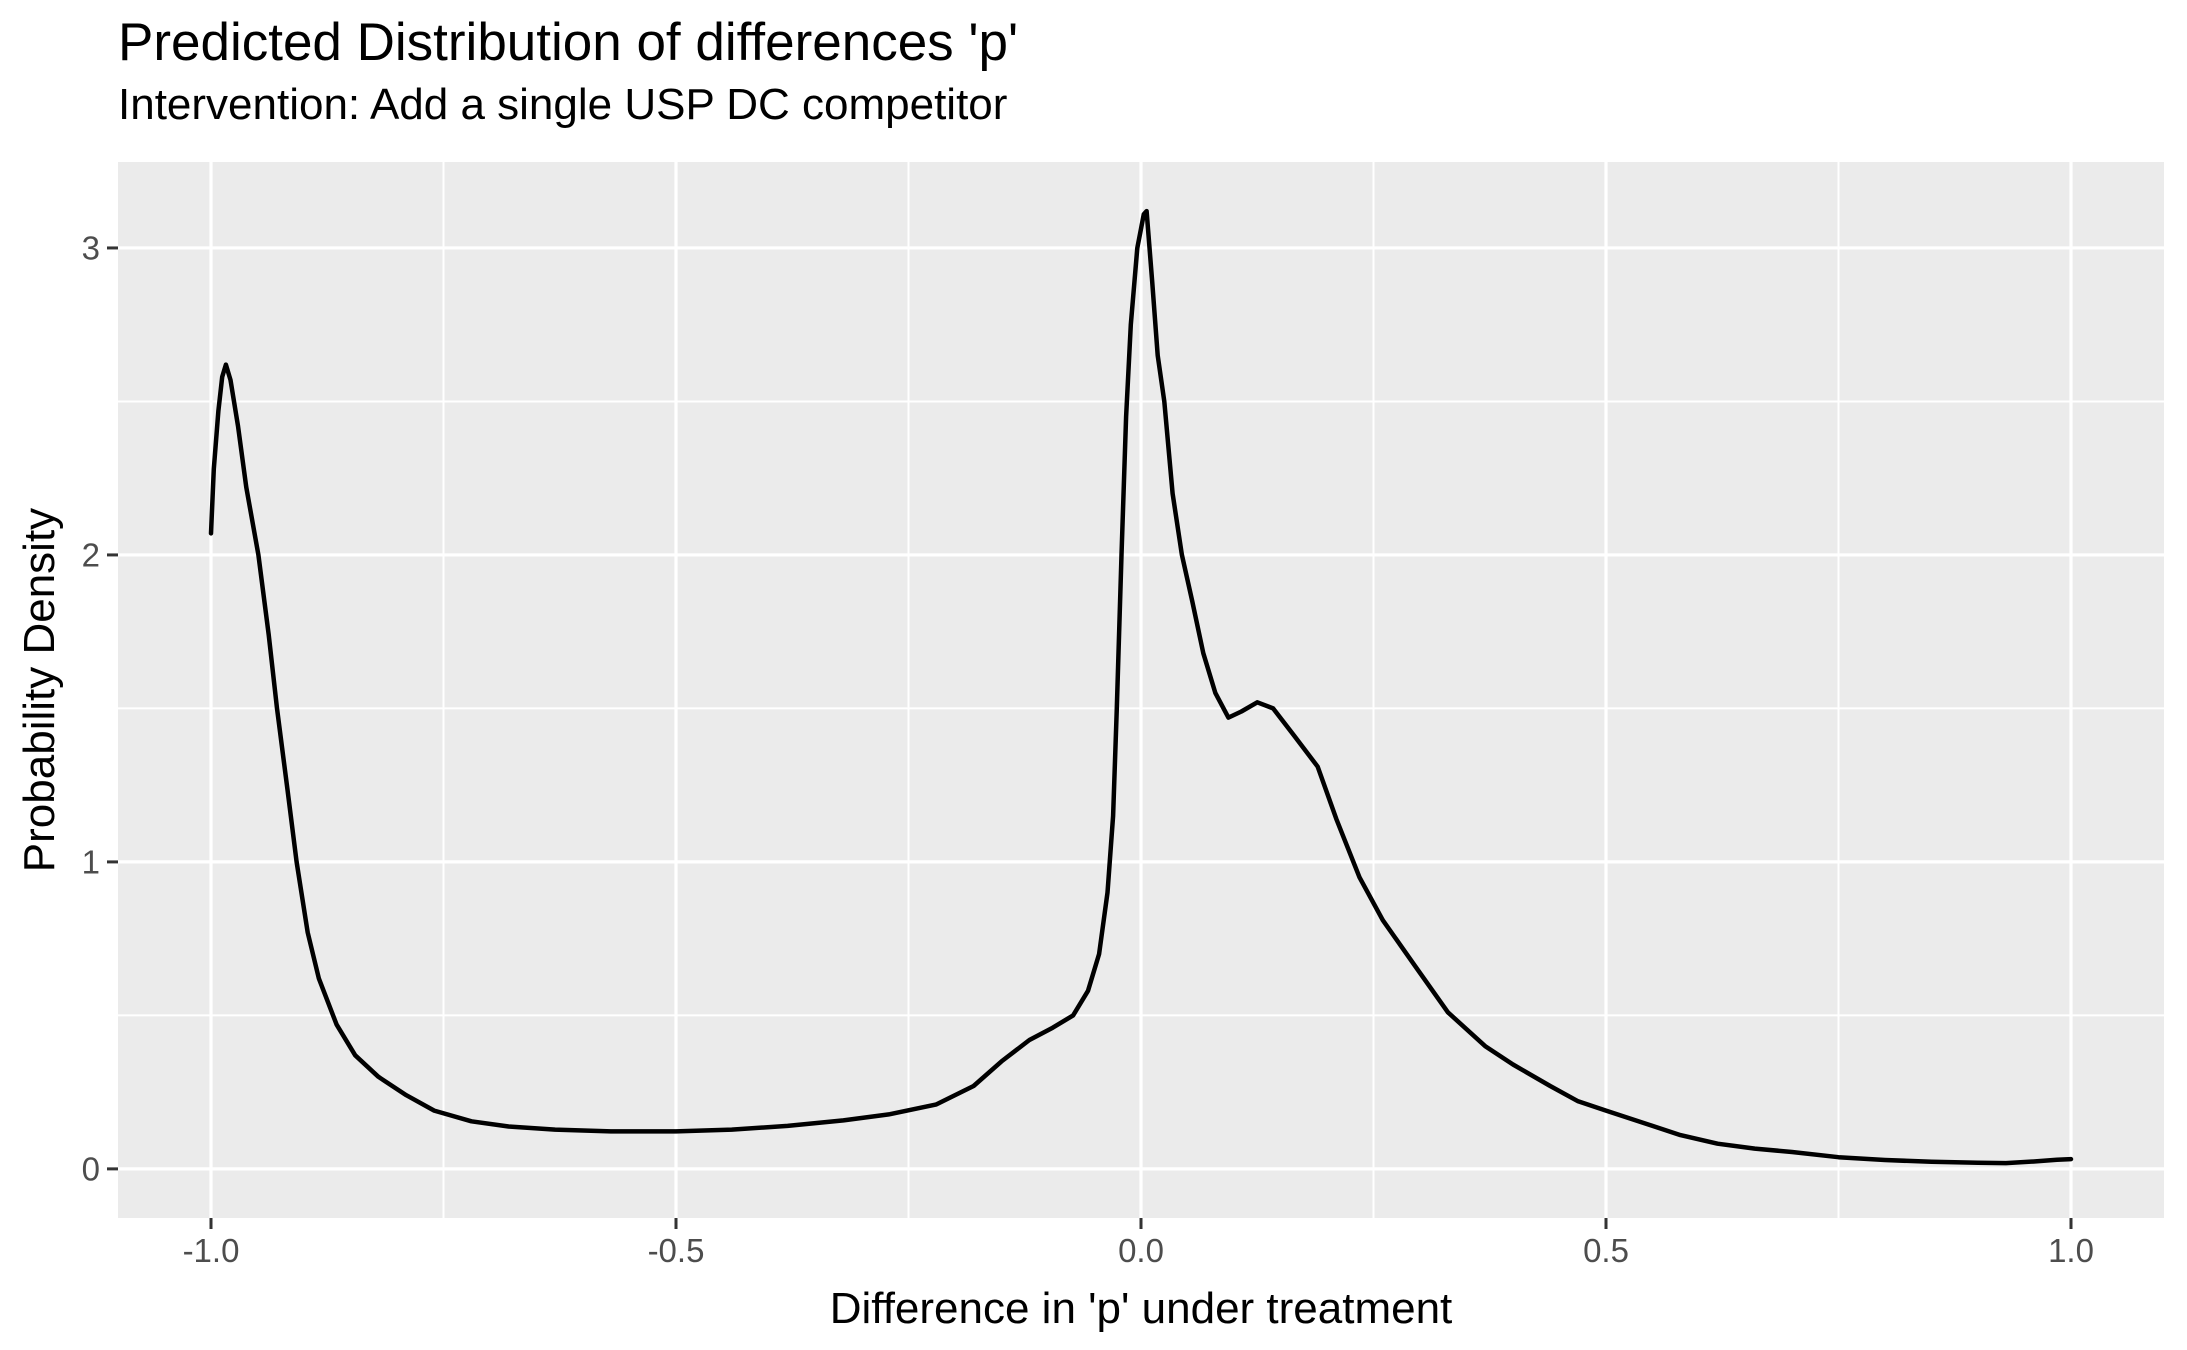  Describe the element at coordinates (676, 1250) in the screenshot. I see `x-tick-label--0.5: -0.5` at that location.